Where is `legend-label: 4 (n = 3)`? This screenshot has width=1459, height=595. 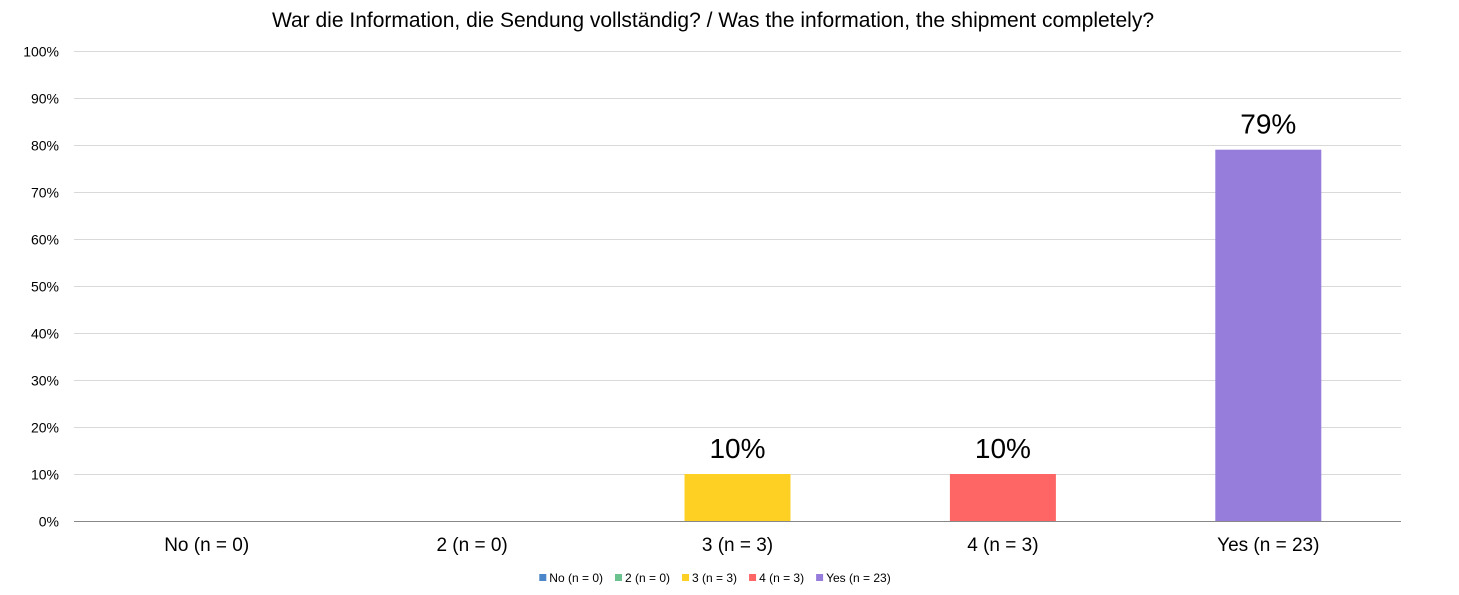 legend-label: 4 (n = 3) is located at coordinates (781, 578).